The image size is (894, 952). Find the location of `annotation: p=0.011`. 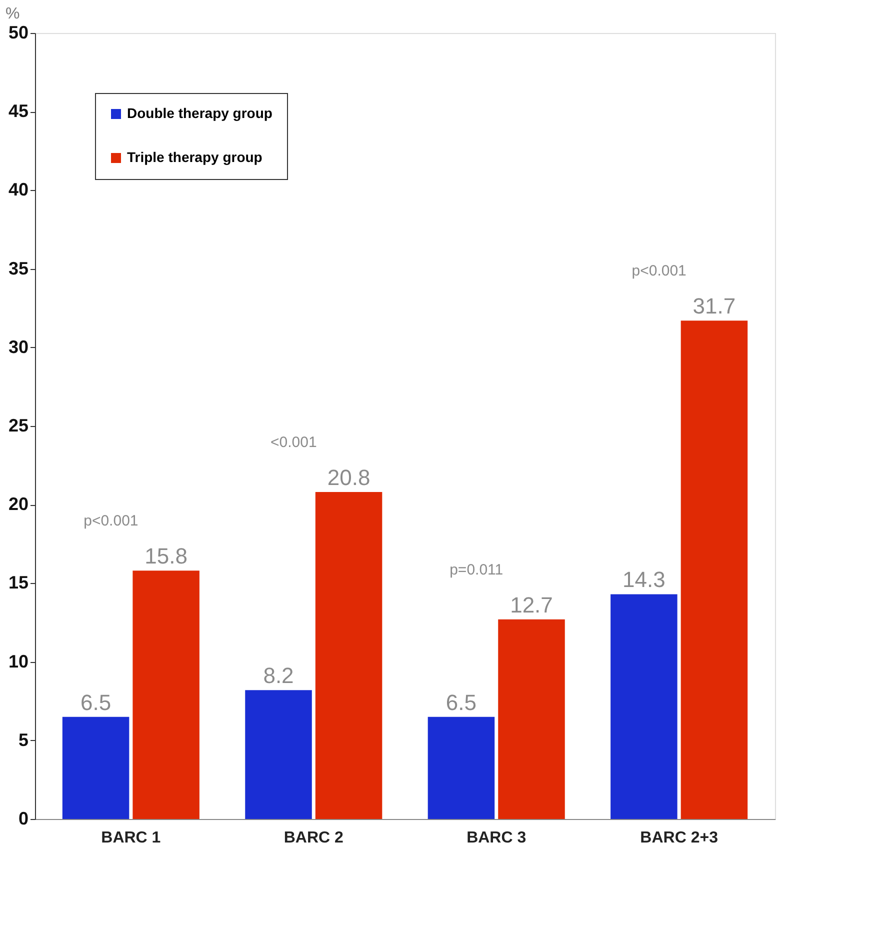

annotation: p=0.011 is located at coordinates (477, 569).